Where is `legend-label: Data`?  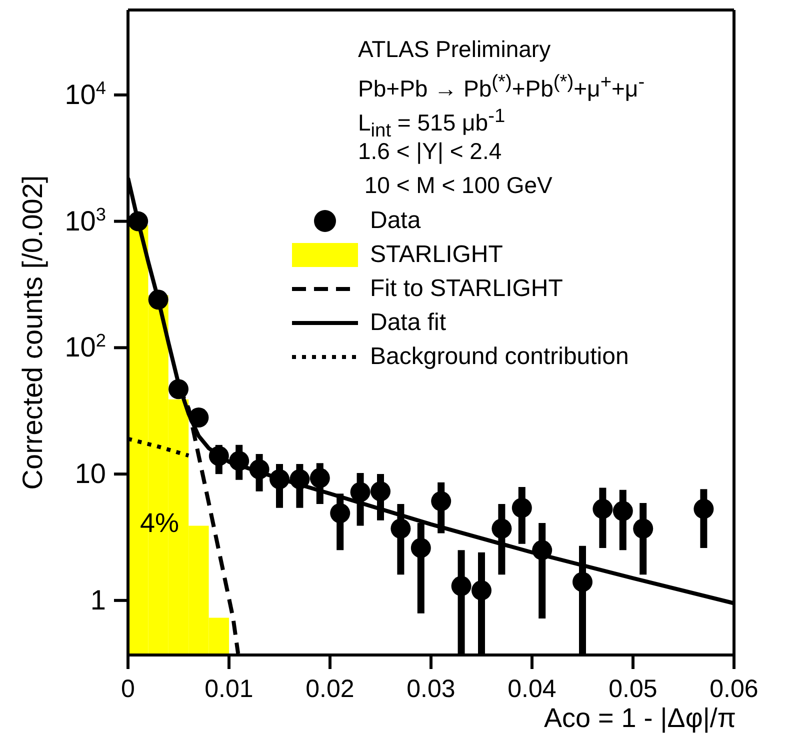
legend-label: Data is located at coordinates (395, 221).